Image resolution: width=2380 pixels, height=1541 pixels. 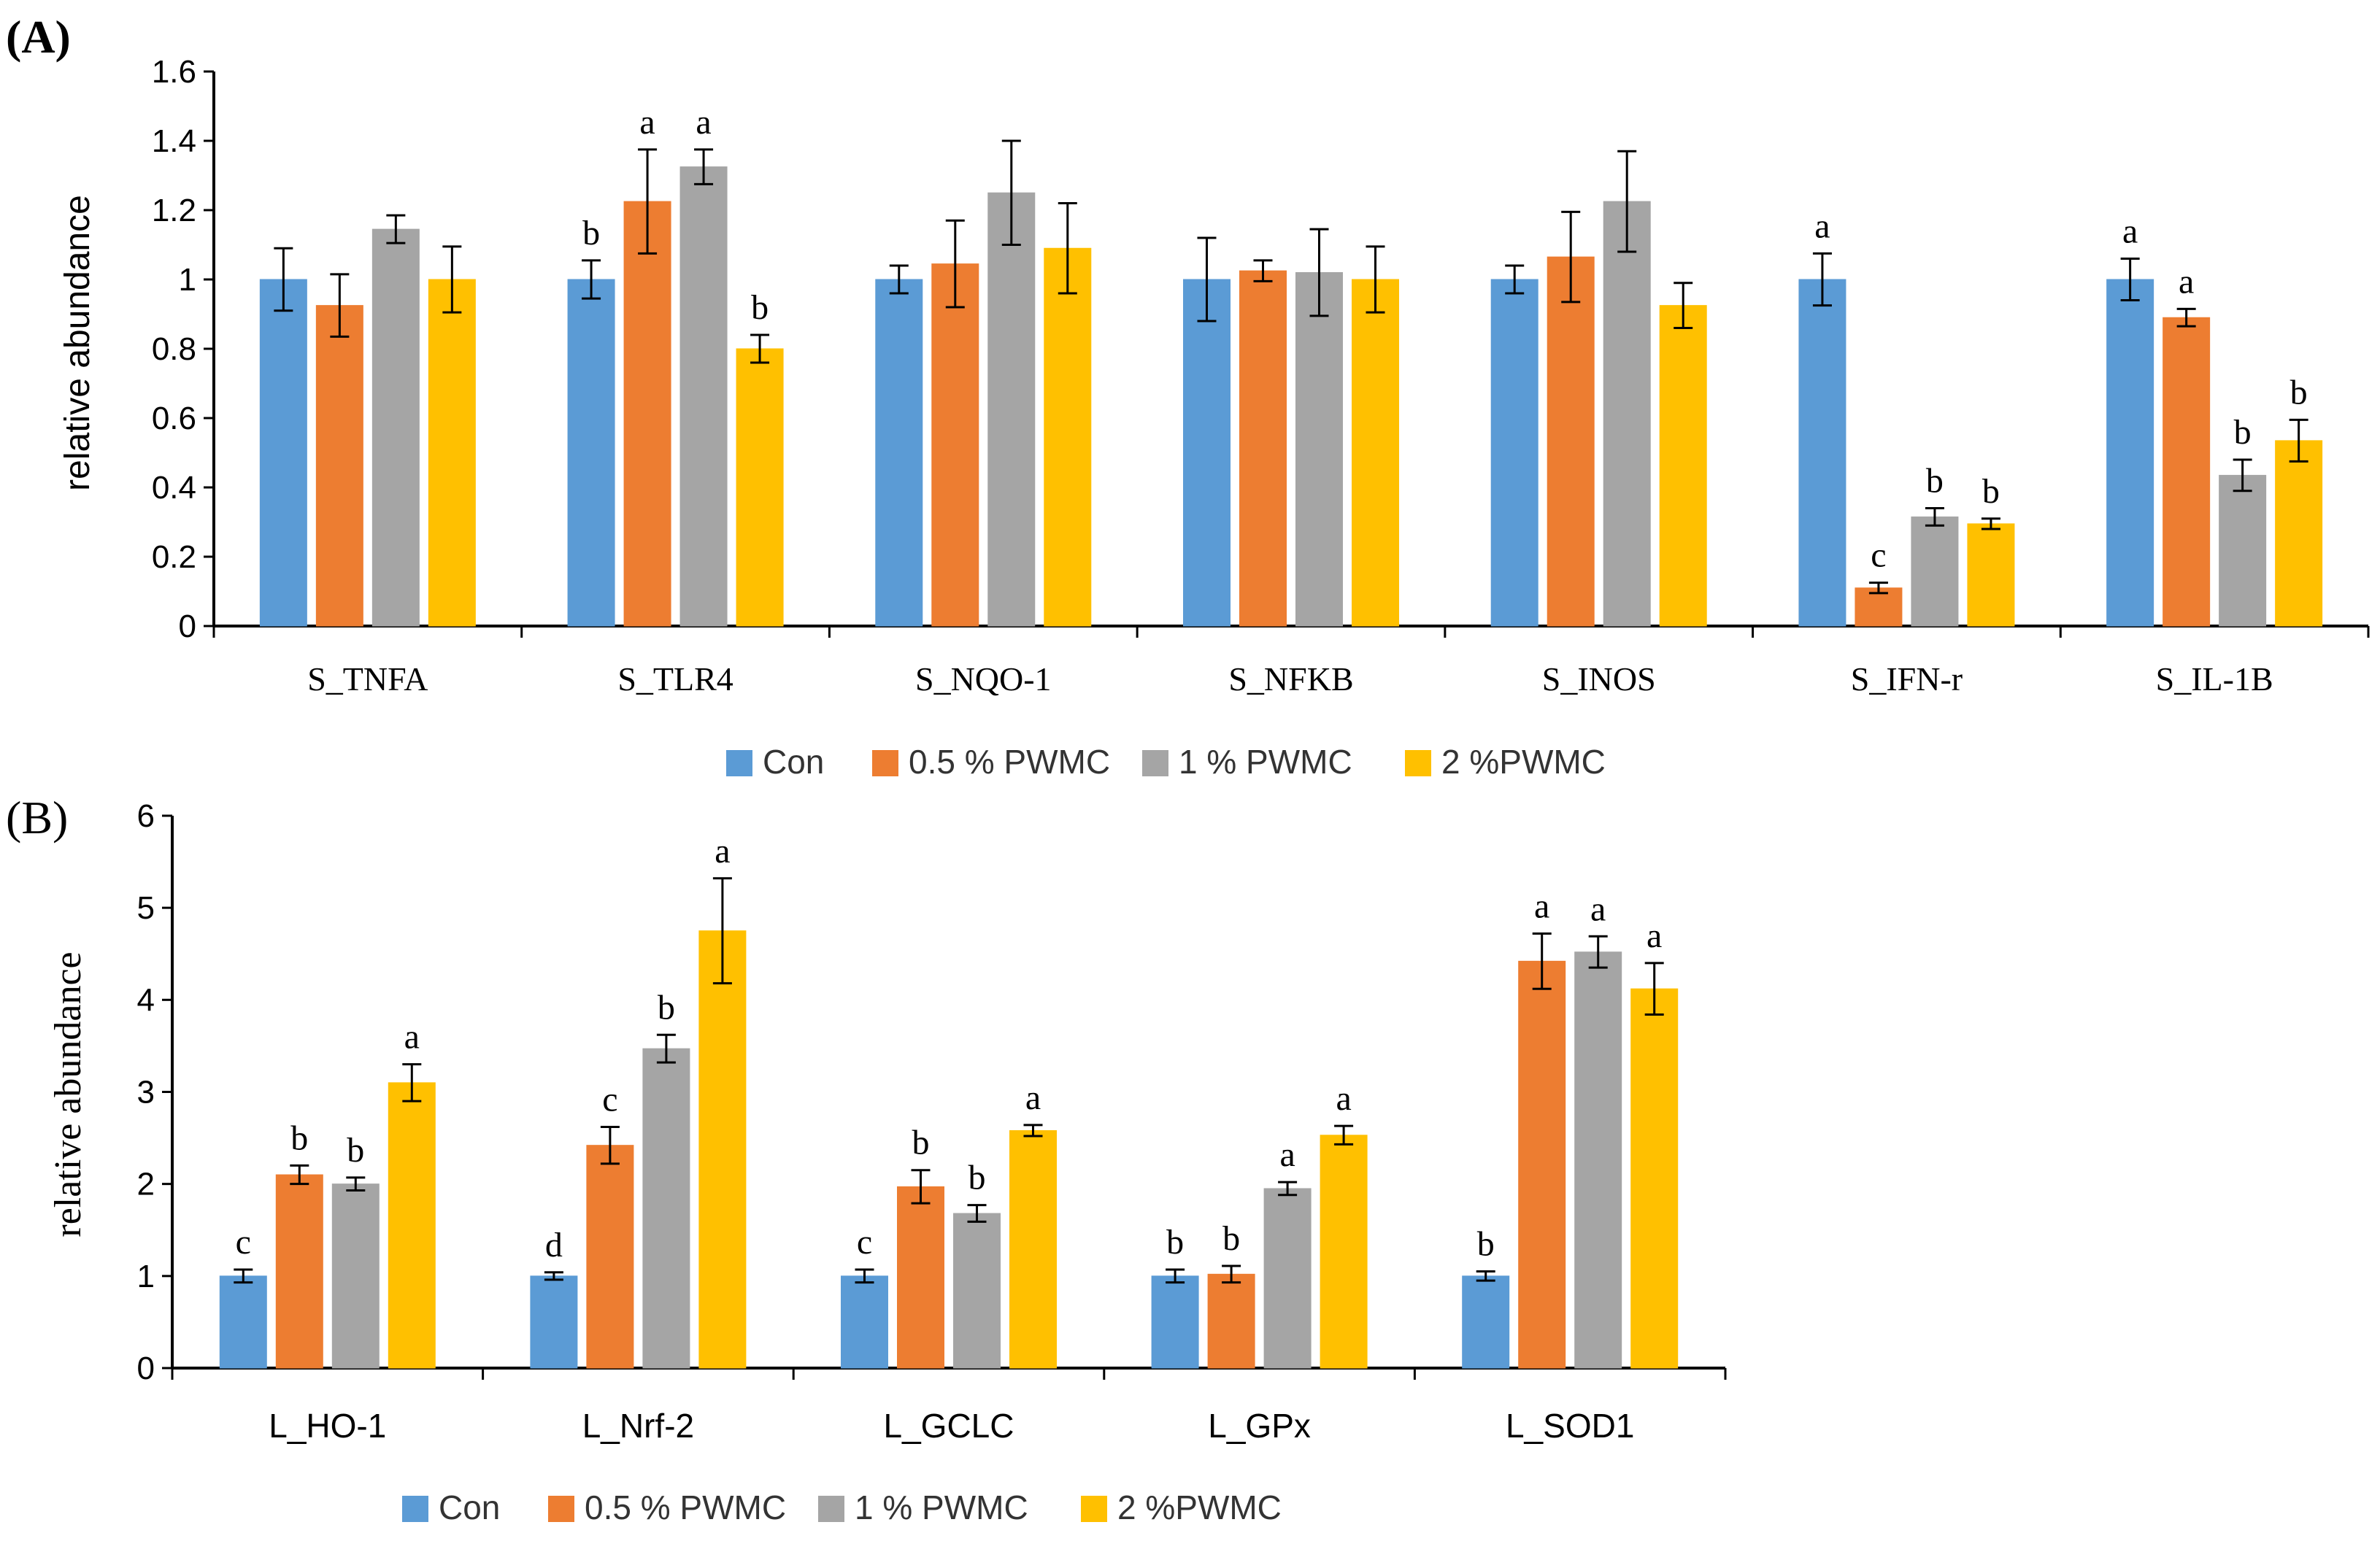 I want to click on x-tick-label: S_TNFA, so click(x=367, y=679).